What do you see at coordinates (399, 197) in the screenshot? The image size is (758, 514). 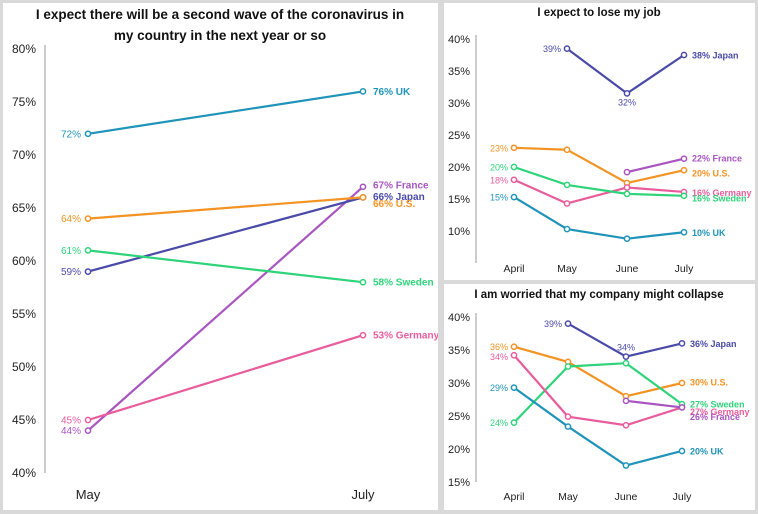 I see `series-end-label: 66% Japan` at bounding box center [399, 197].